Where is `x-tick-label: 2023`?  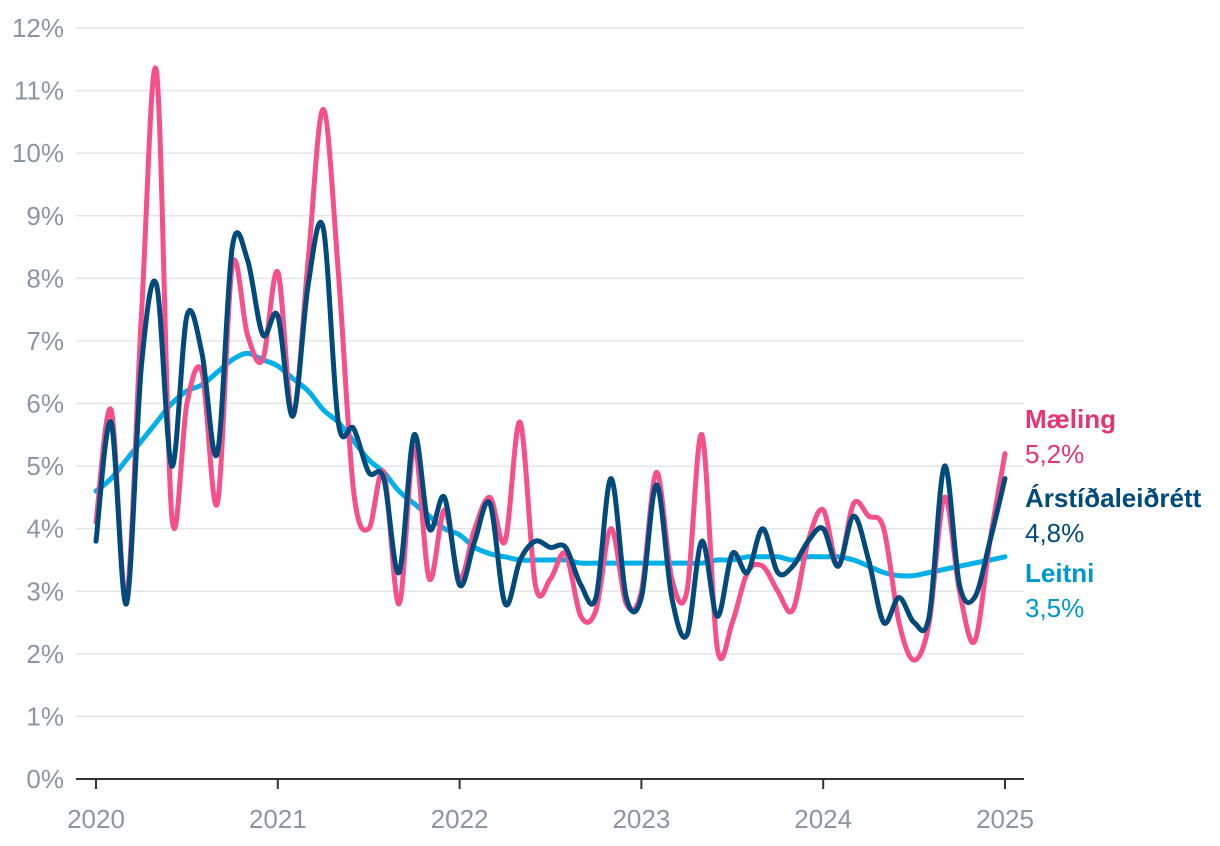
x-tick-label: 2023 is located at coordinates (641, 819).